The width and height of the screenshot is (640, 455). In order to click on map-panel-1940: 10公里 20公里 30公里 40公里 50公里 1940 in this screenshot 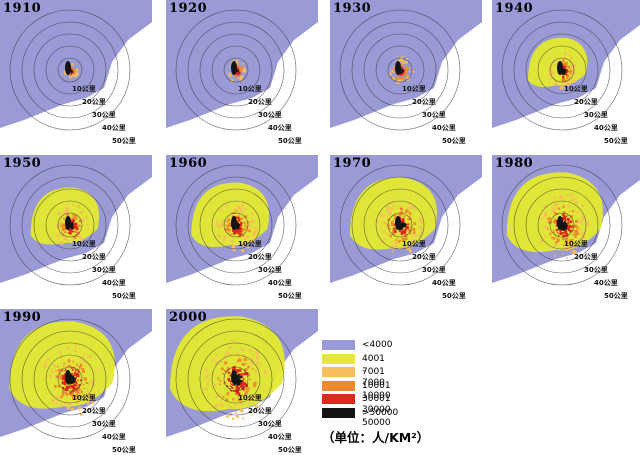, I will do `click(566, 72)`.